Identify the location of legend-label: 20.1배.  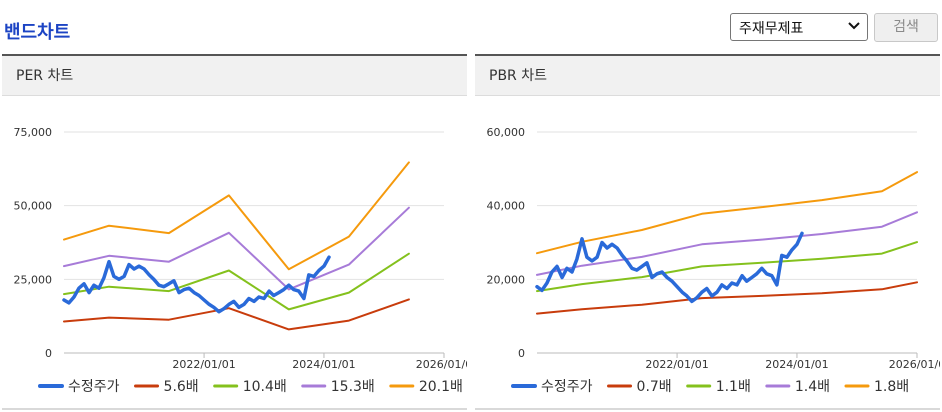
(441, 387).